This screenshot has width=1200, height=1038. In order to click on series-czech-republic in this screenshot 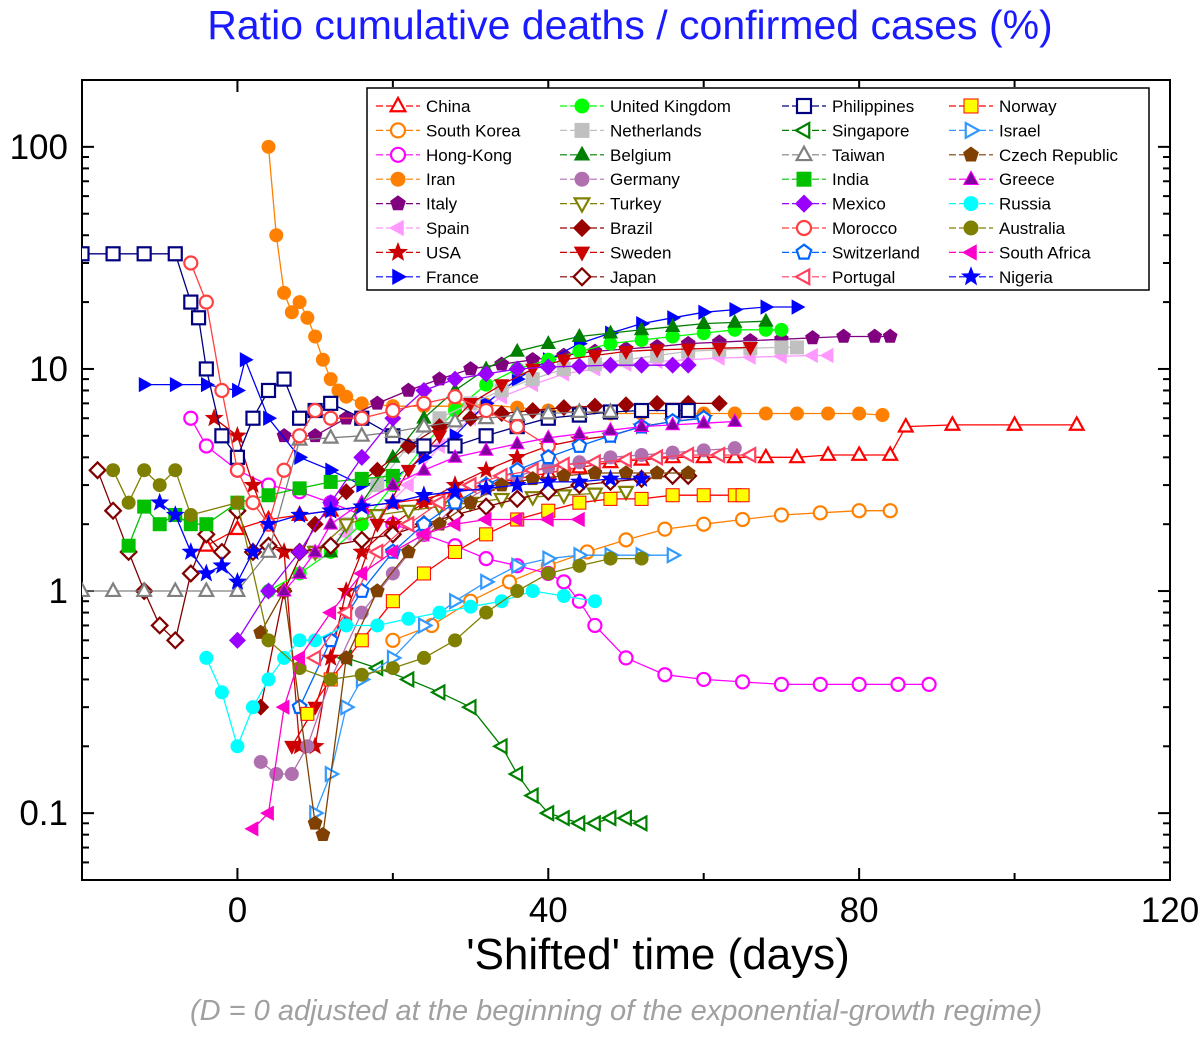, I will do `click(474, 653)`.